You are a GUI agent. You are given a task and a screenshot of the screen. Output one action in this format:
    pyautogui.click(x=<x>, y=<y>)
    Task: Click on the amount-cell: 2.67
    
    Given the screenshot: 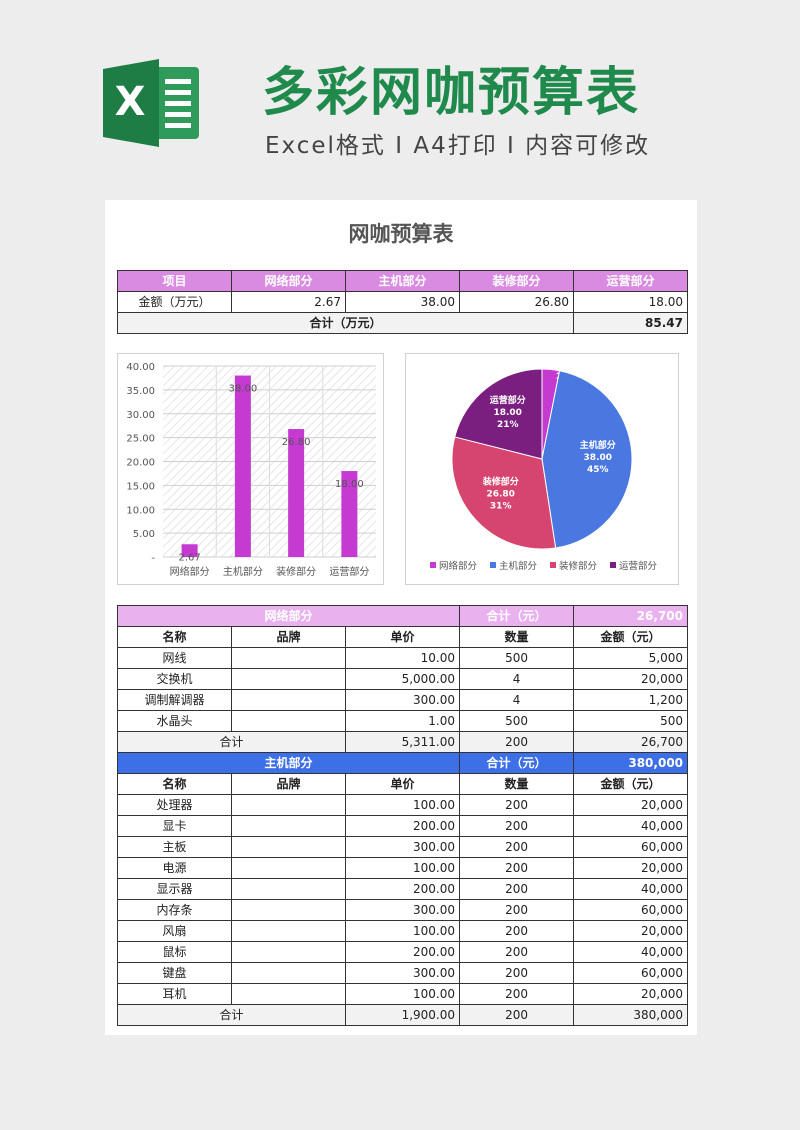 What is the action you would take?
    pyautogui.click(x=288, y=302)
    